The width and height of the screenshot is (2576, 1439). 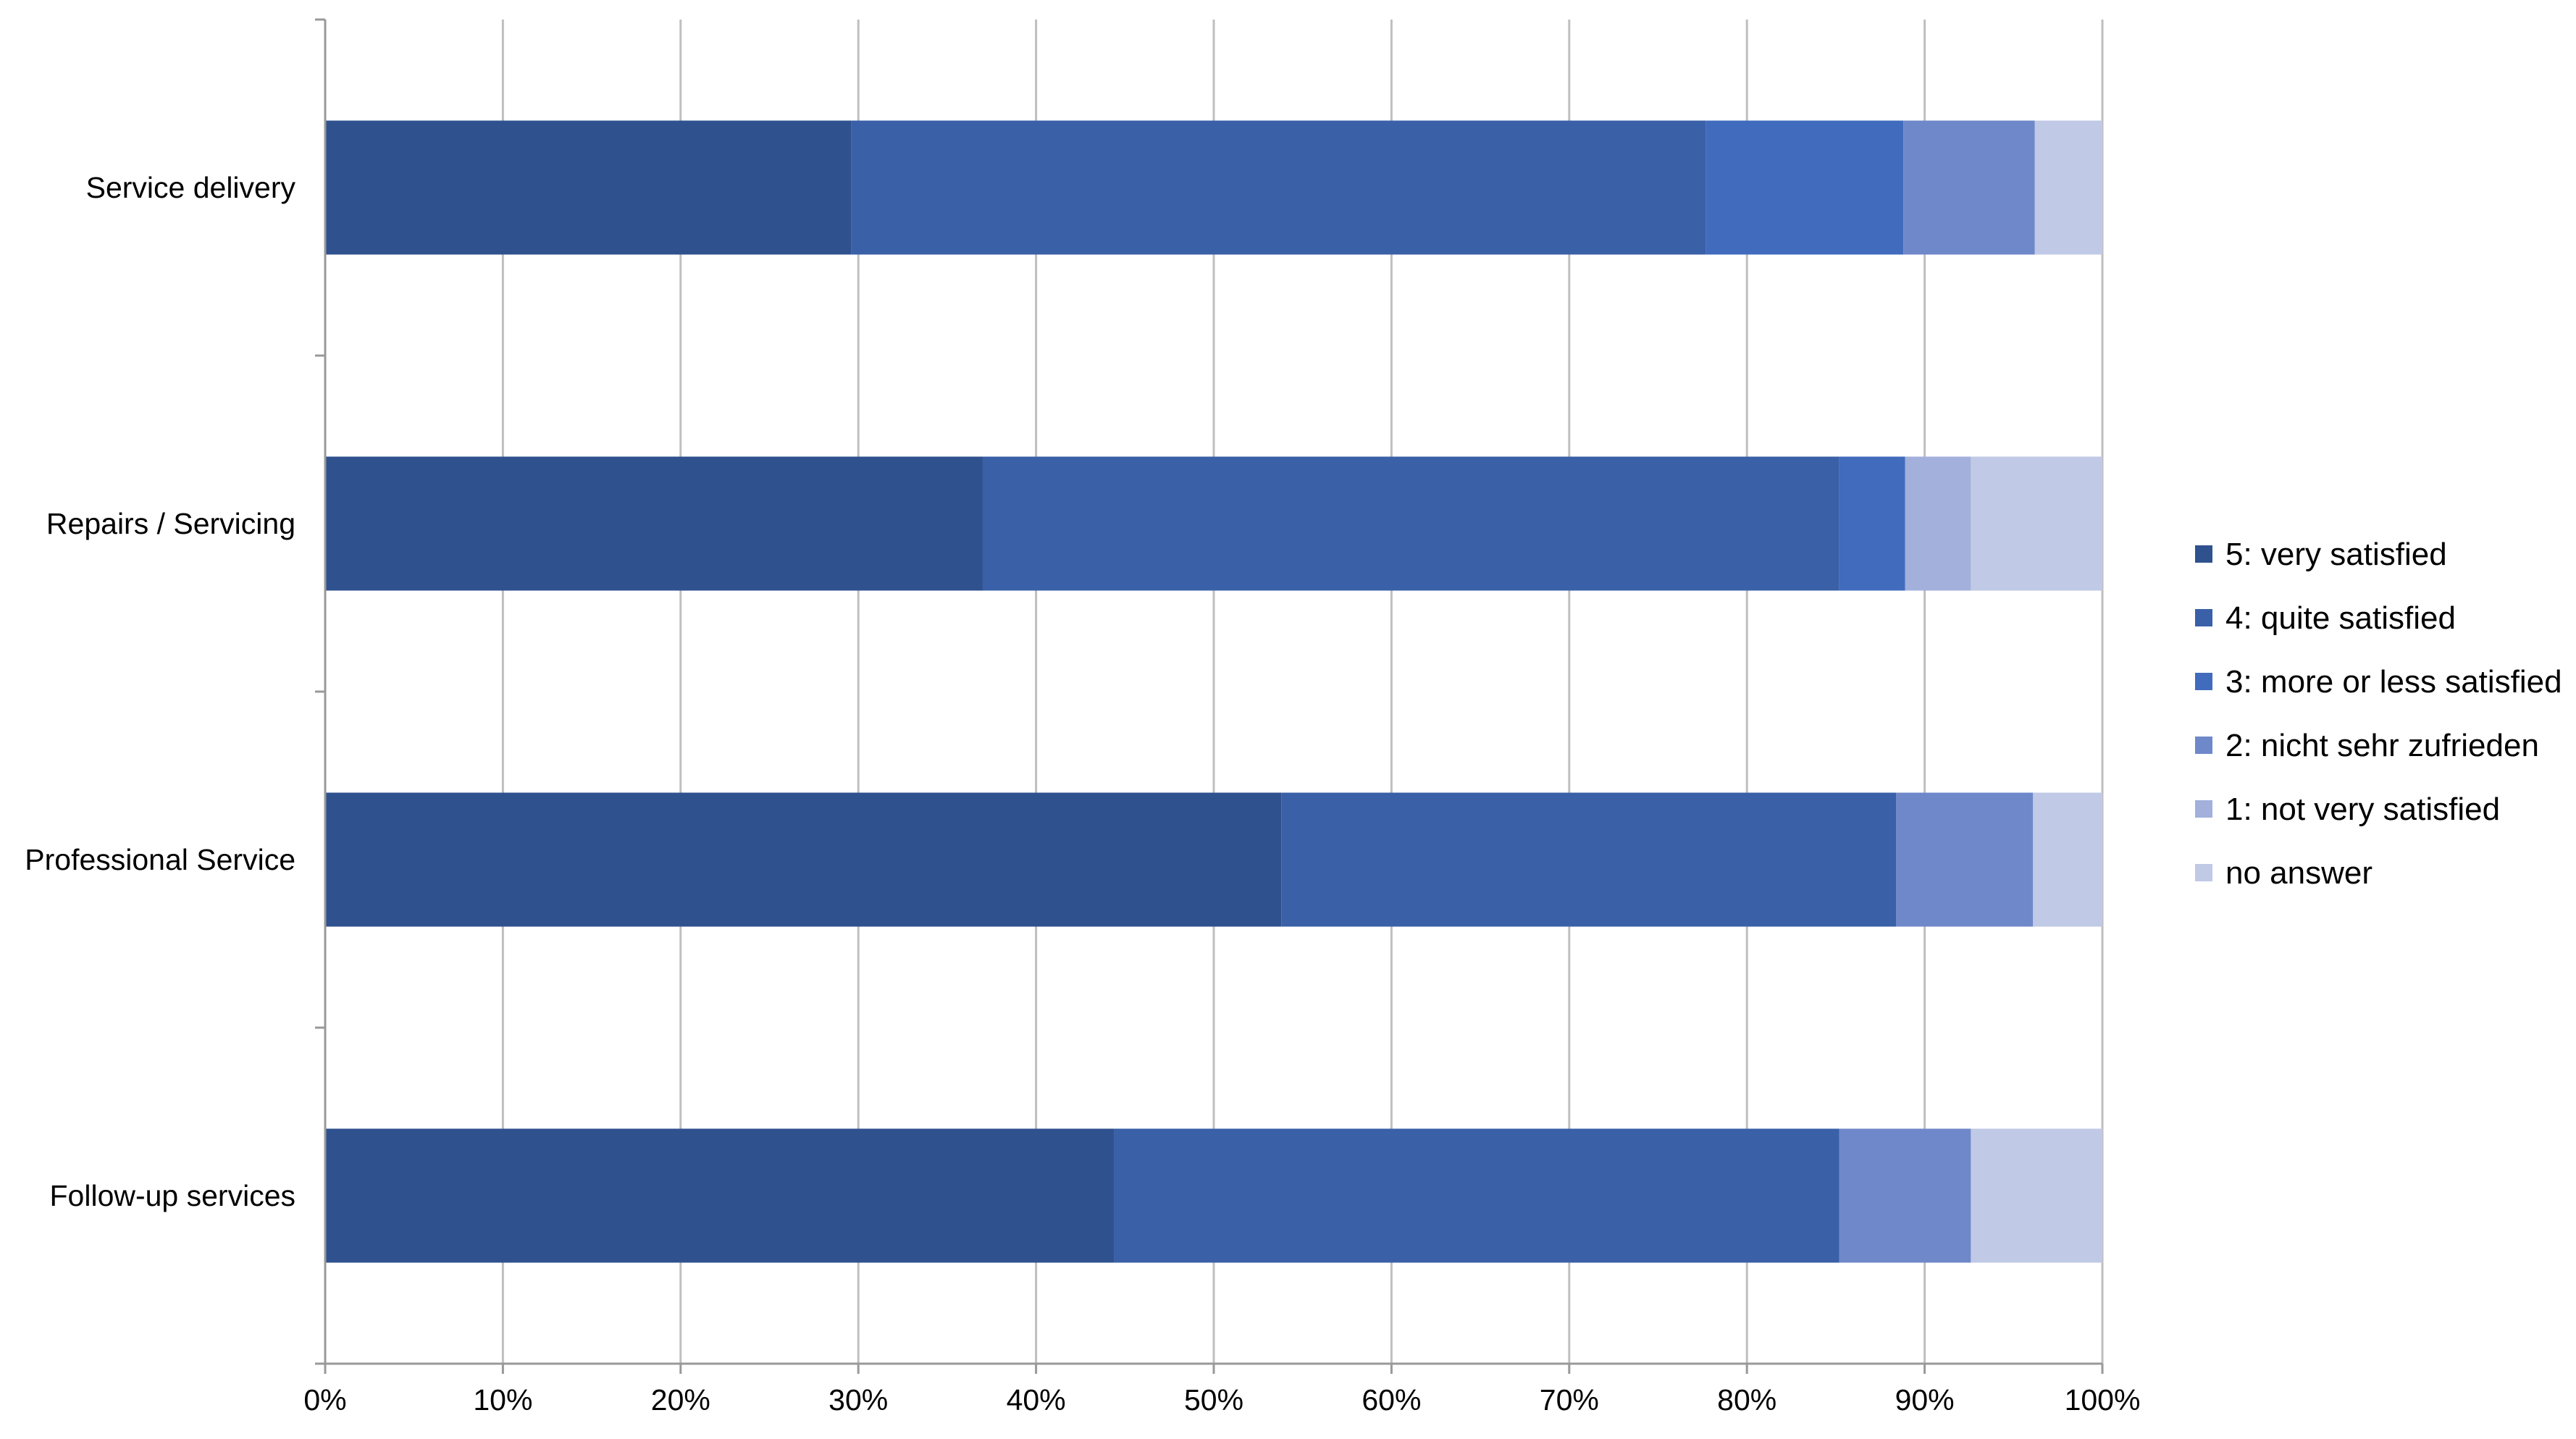 I want to click on x-tick-label: 40%, so click(x=1036, y=1400).